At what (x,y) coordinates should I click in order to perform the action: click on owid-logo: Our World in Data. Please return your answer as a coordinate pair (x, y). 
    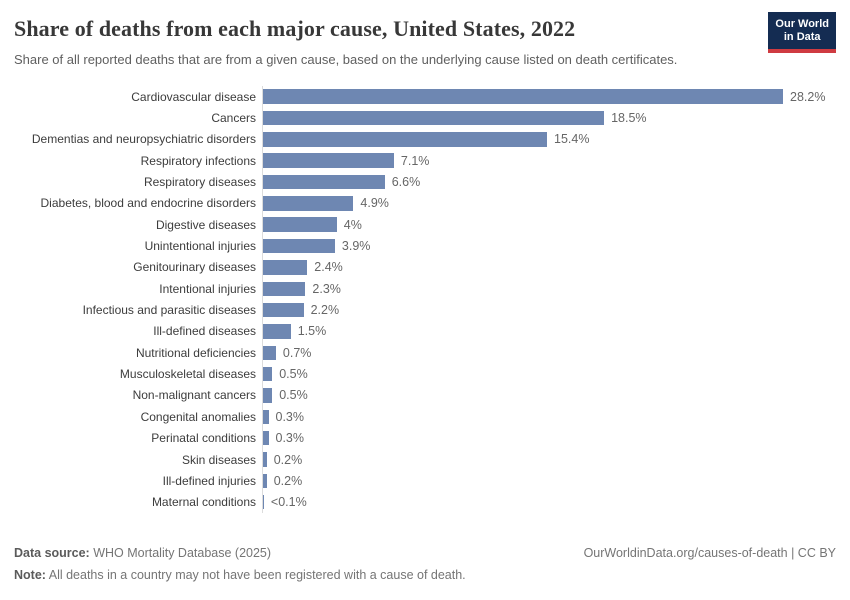
    Looking at the image, I should click on (802, 32).